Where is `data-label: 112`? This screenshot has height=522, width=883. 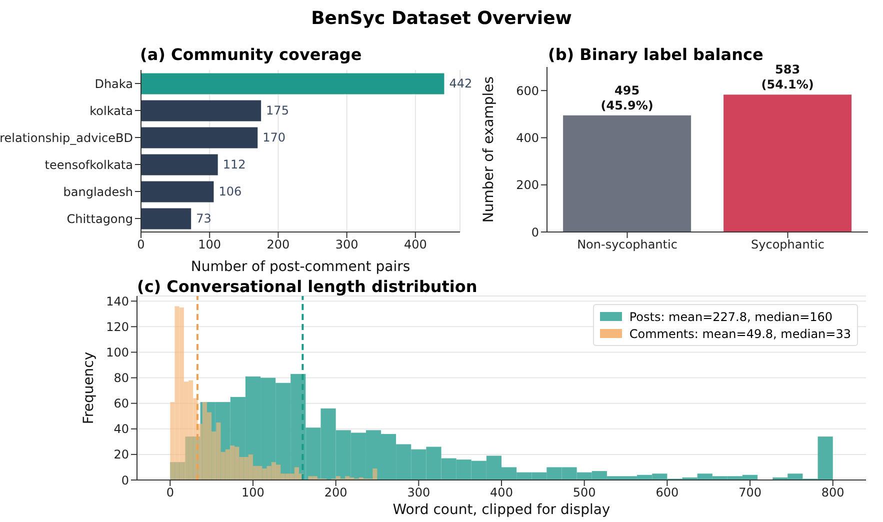
data-label: 112 is located at coordinates (234, 165).